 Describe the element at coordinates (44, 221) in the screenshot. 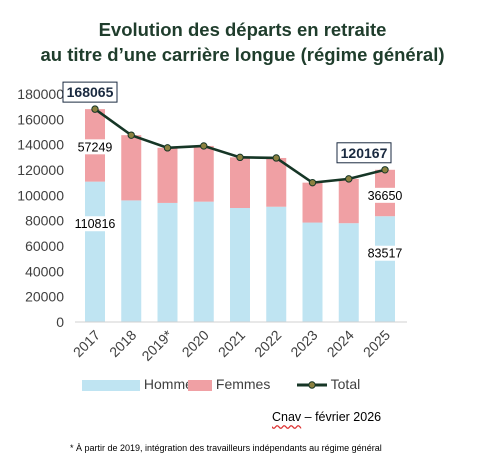

I see `y-tick-label: 80000` at that location.